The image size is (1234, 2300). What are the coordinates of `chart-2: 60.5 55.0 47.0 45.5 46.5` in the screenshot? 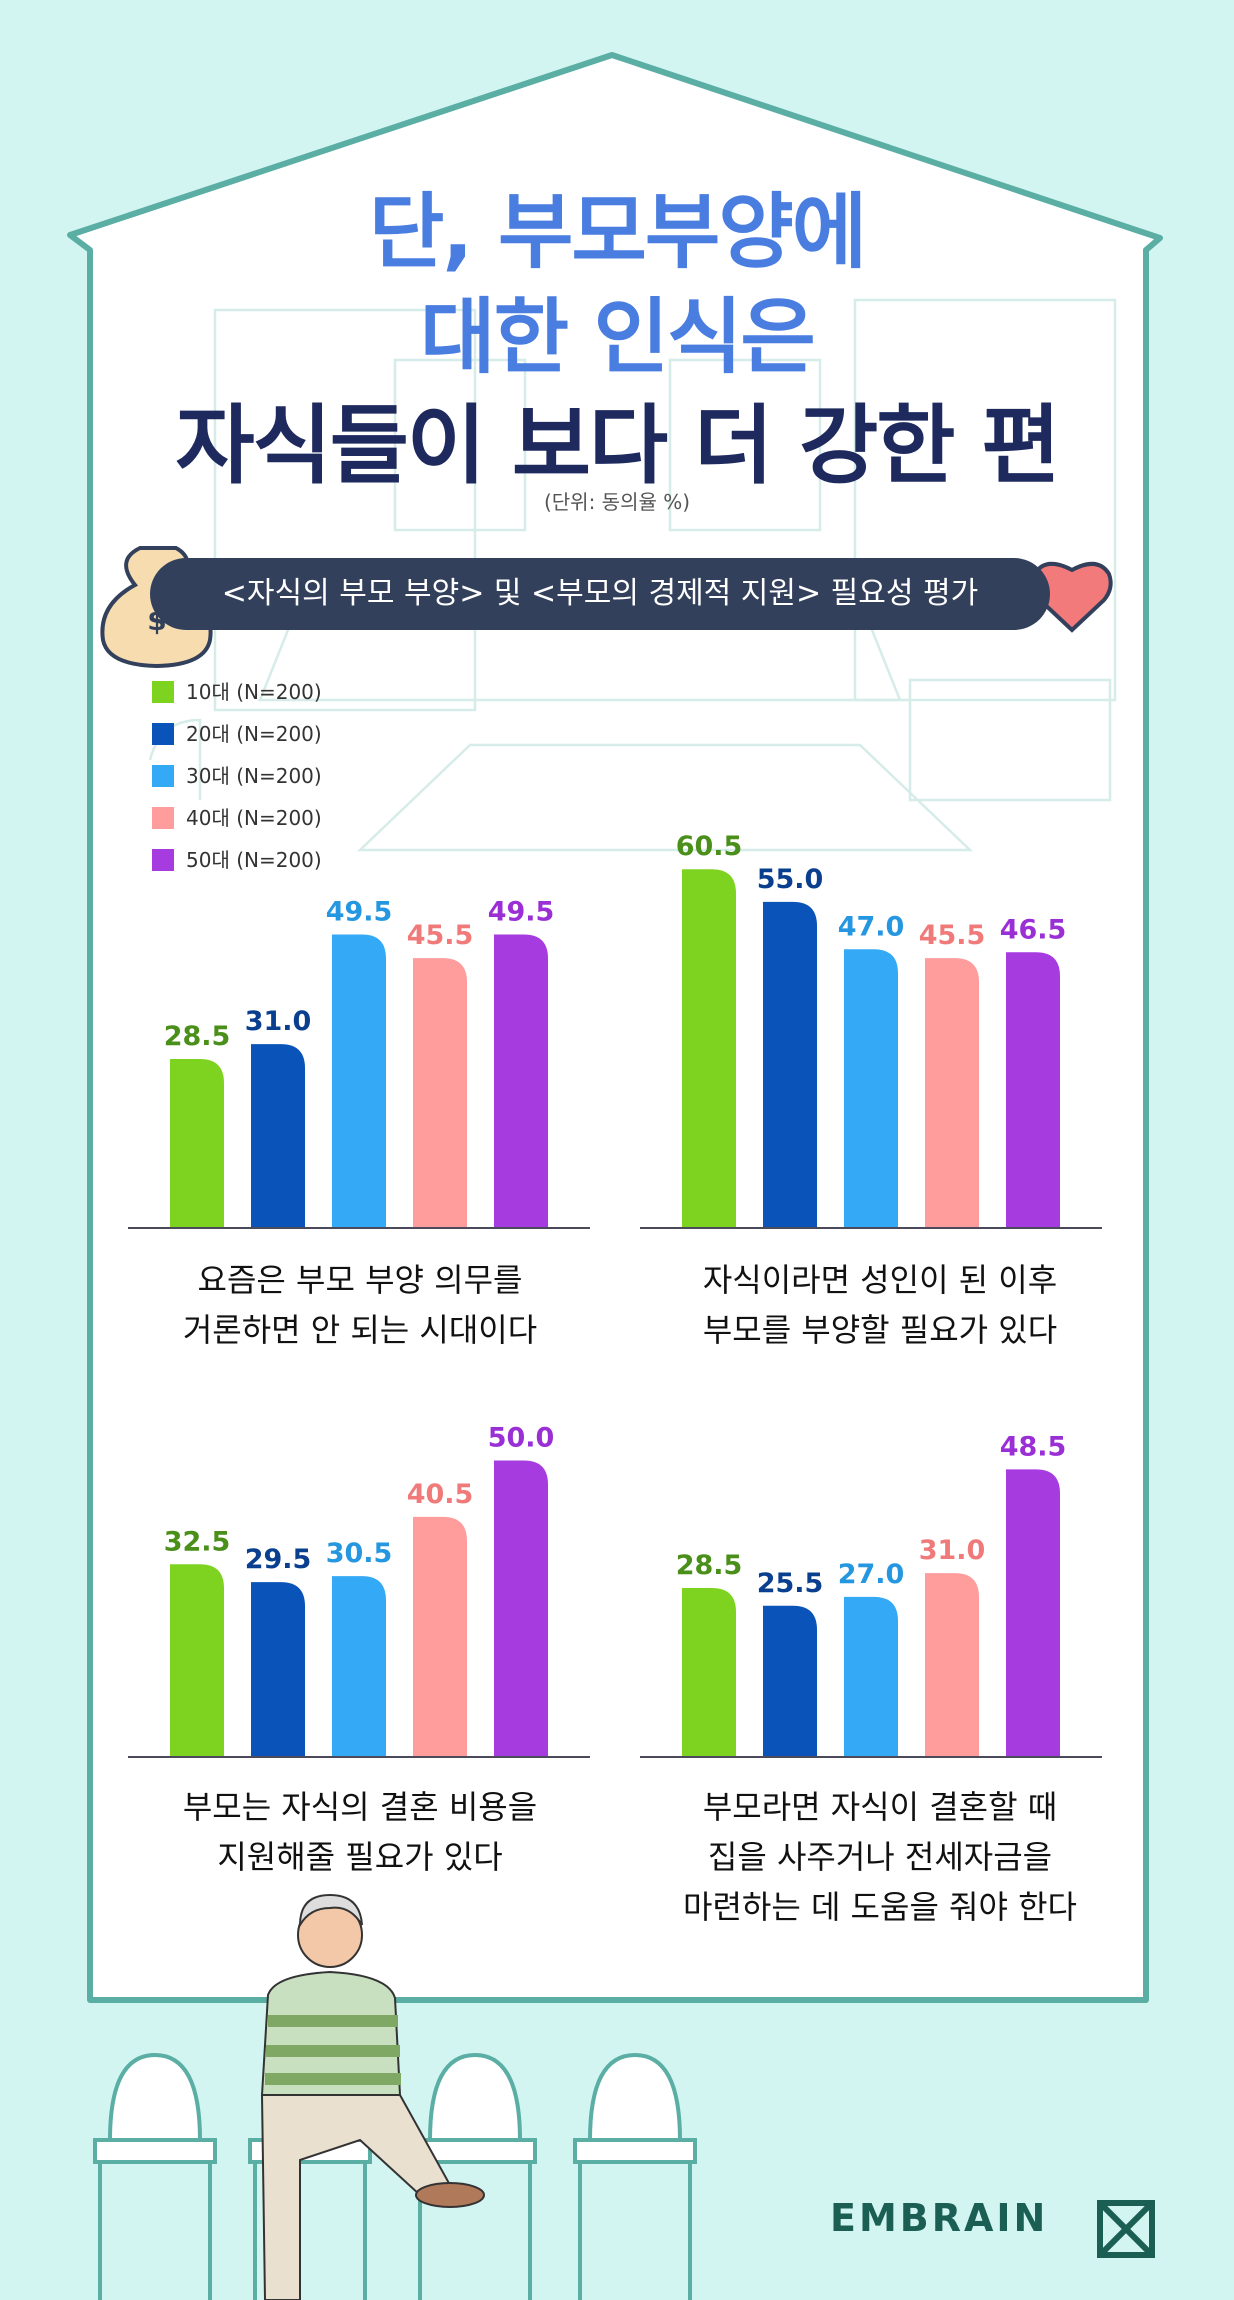 It's located at (871, 1030).